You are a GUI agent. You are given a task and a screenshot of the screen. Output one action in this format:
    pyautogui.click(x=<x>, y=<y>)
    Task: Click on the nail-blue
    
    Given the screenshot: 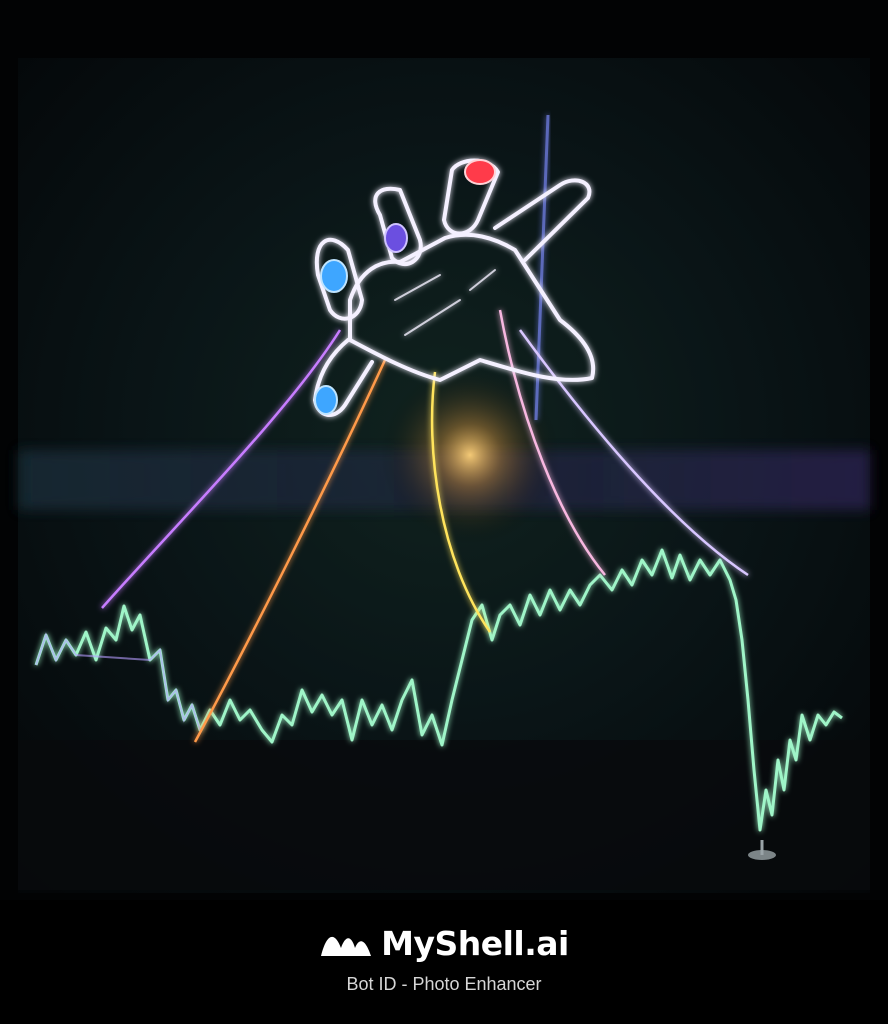 What is the action you would take?
    pyautogui.click(x=334, y=276)
    